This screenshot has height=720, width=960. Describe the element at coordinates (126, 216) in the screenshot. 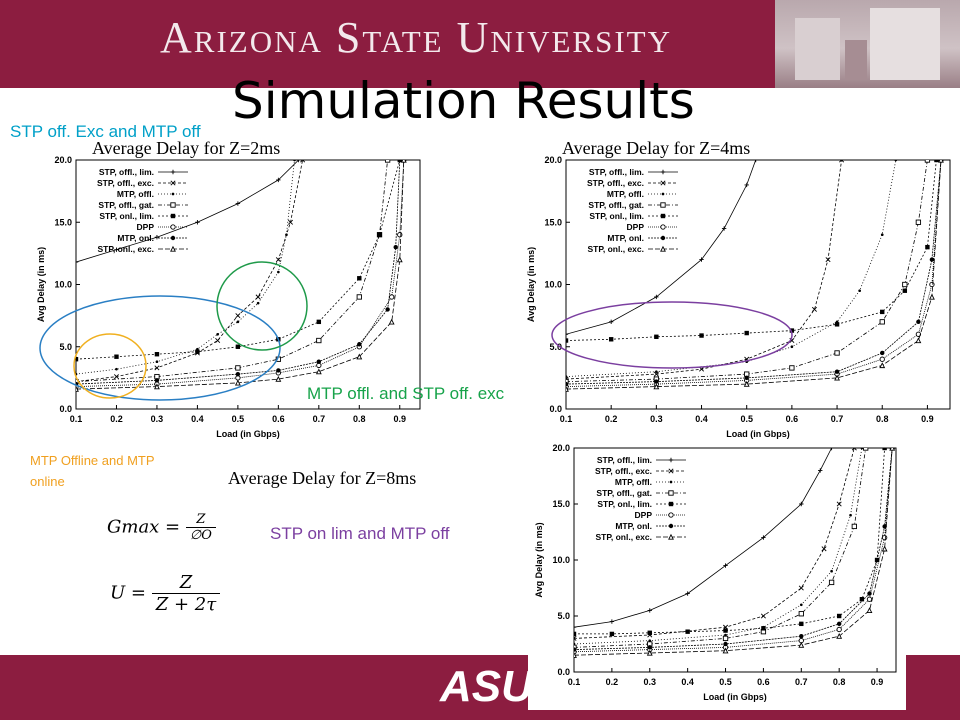

I see `legend-label: STP, onl., lim.` at that location.